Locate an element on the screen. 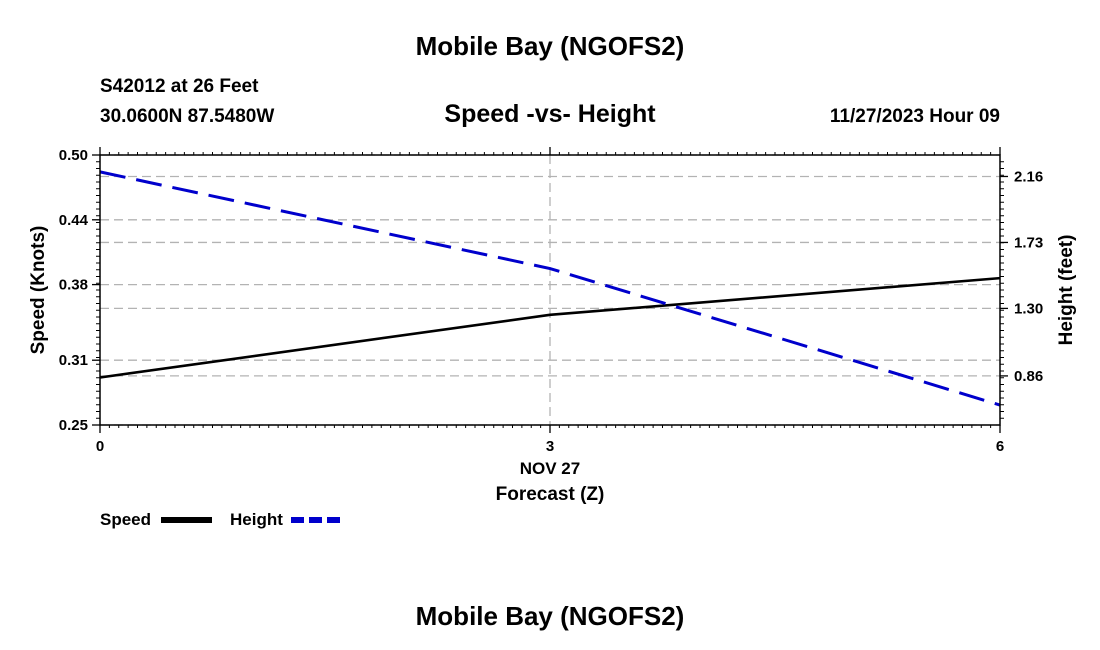  datetime-label: 11/27/2023 Hour 09 is located at coordinates (914, 116).